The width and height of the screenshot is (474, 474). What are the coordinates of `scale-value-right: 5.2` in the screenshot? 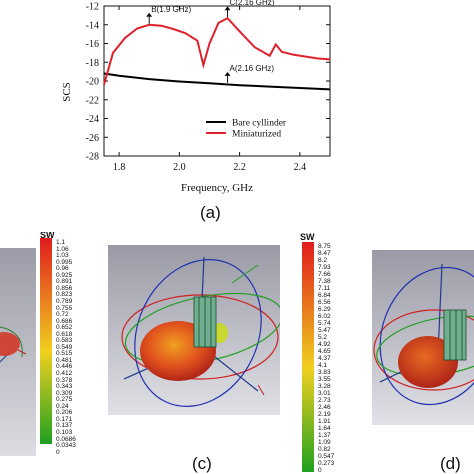 It's located at (323, 337).